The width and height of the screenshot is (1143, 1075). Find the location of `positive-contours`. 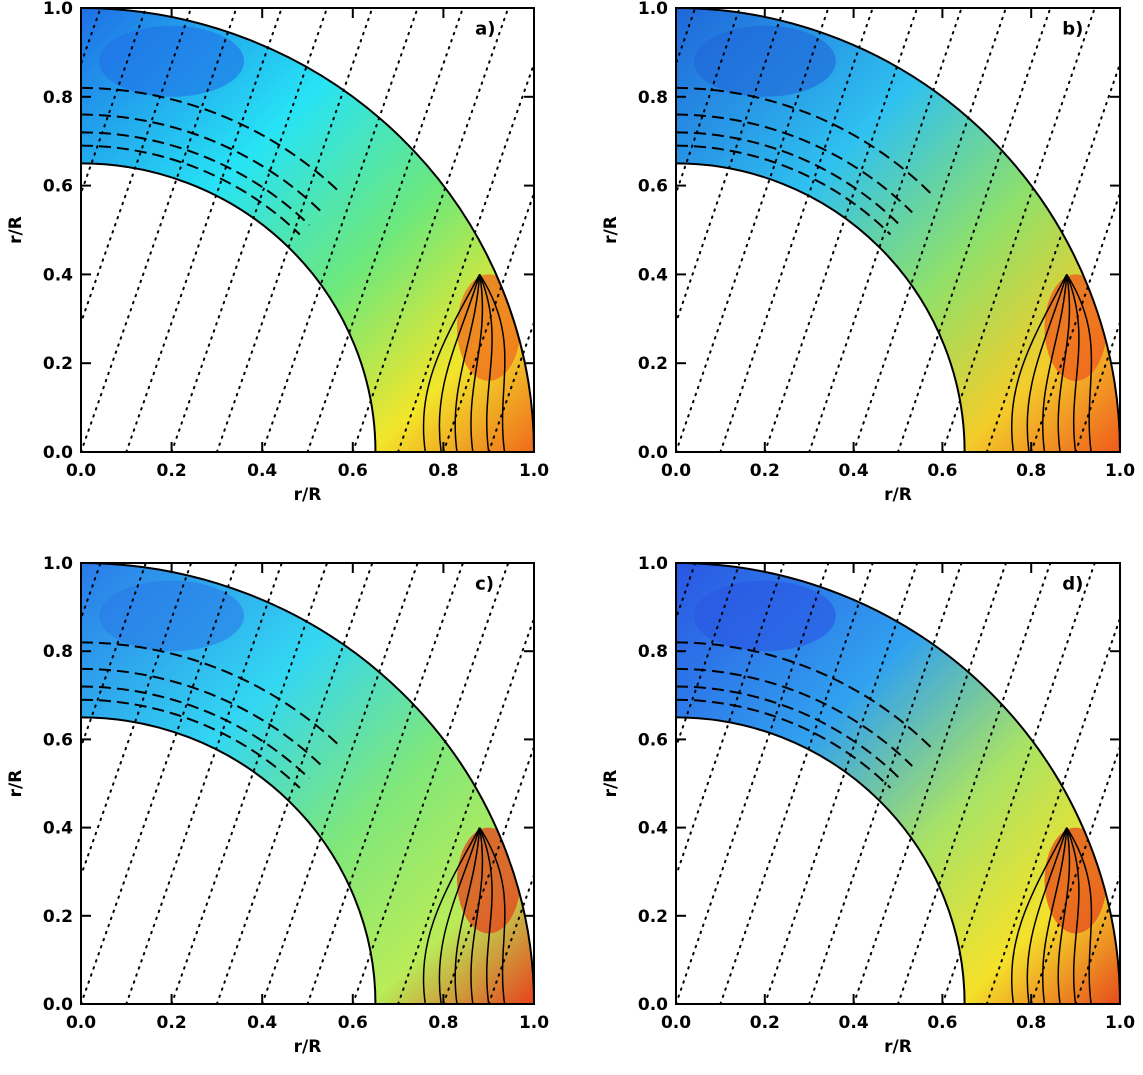

positive-contours is located at coordinates (1051, 362).